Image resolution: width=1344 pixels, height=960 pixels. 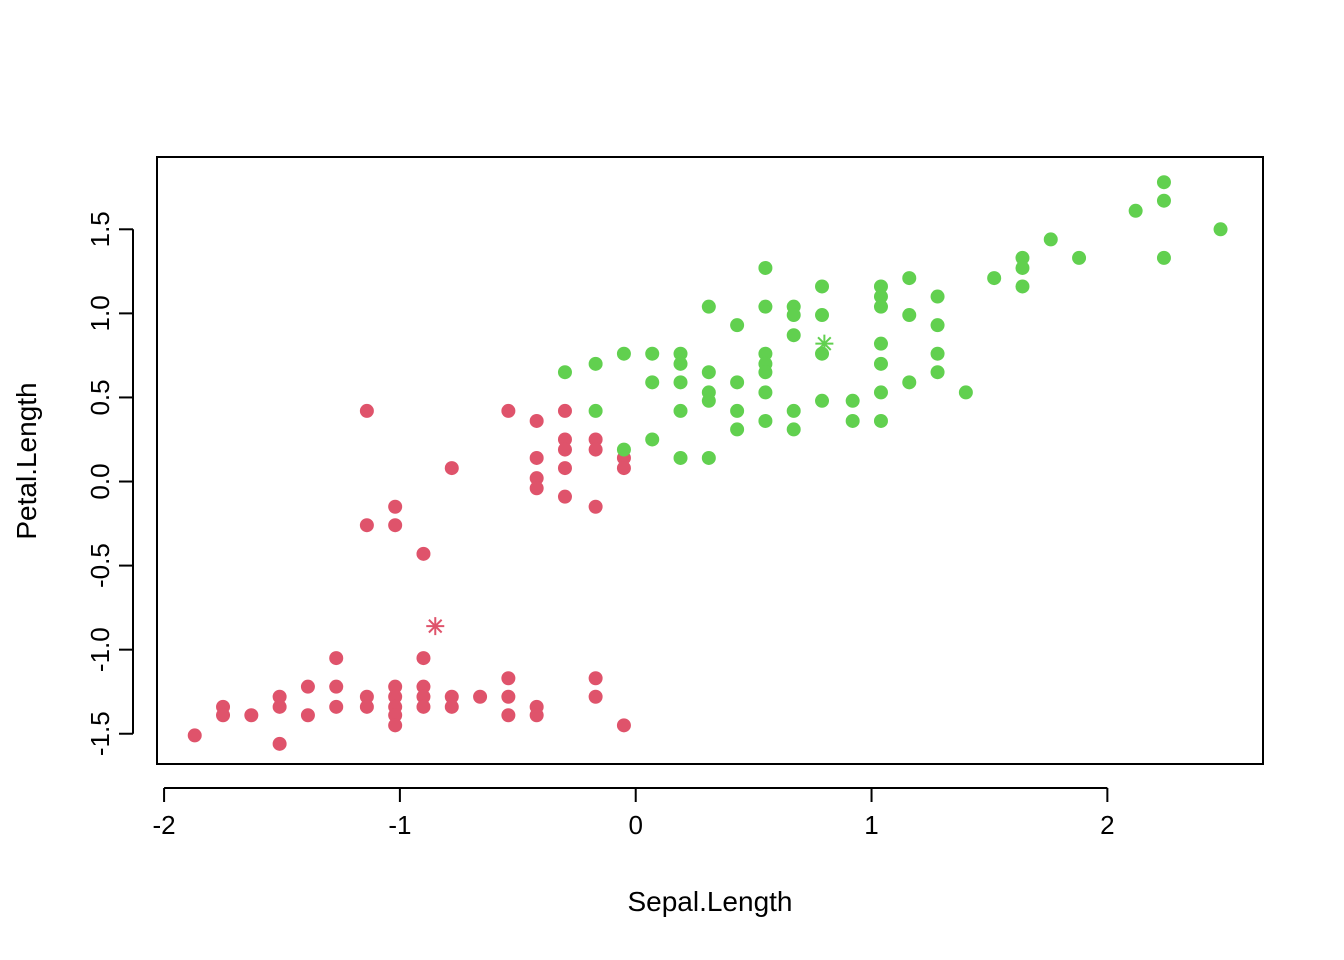 I want to click on x-tick-label: 0, so click(x=635, y=825).